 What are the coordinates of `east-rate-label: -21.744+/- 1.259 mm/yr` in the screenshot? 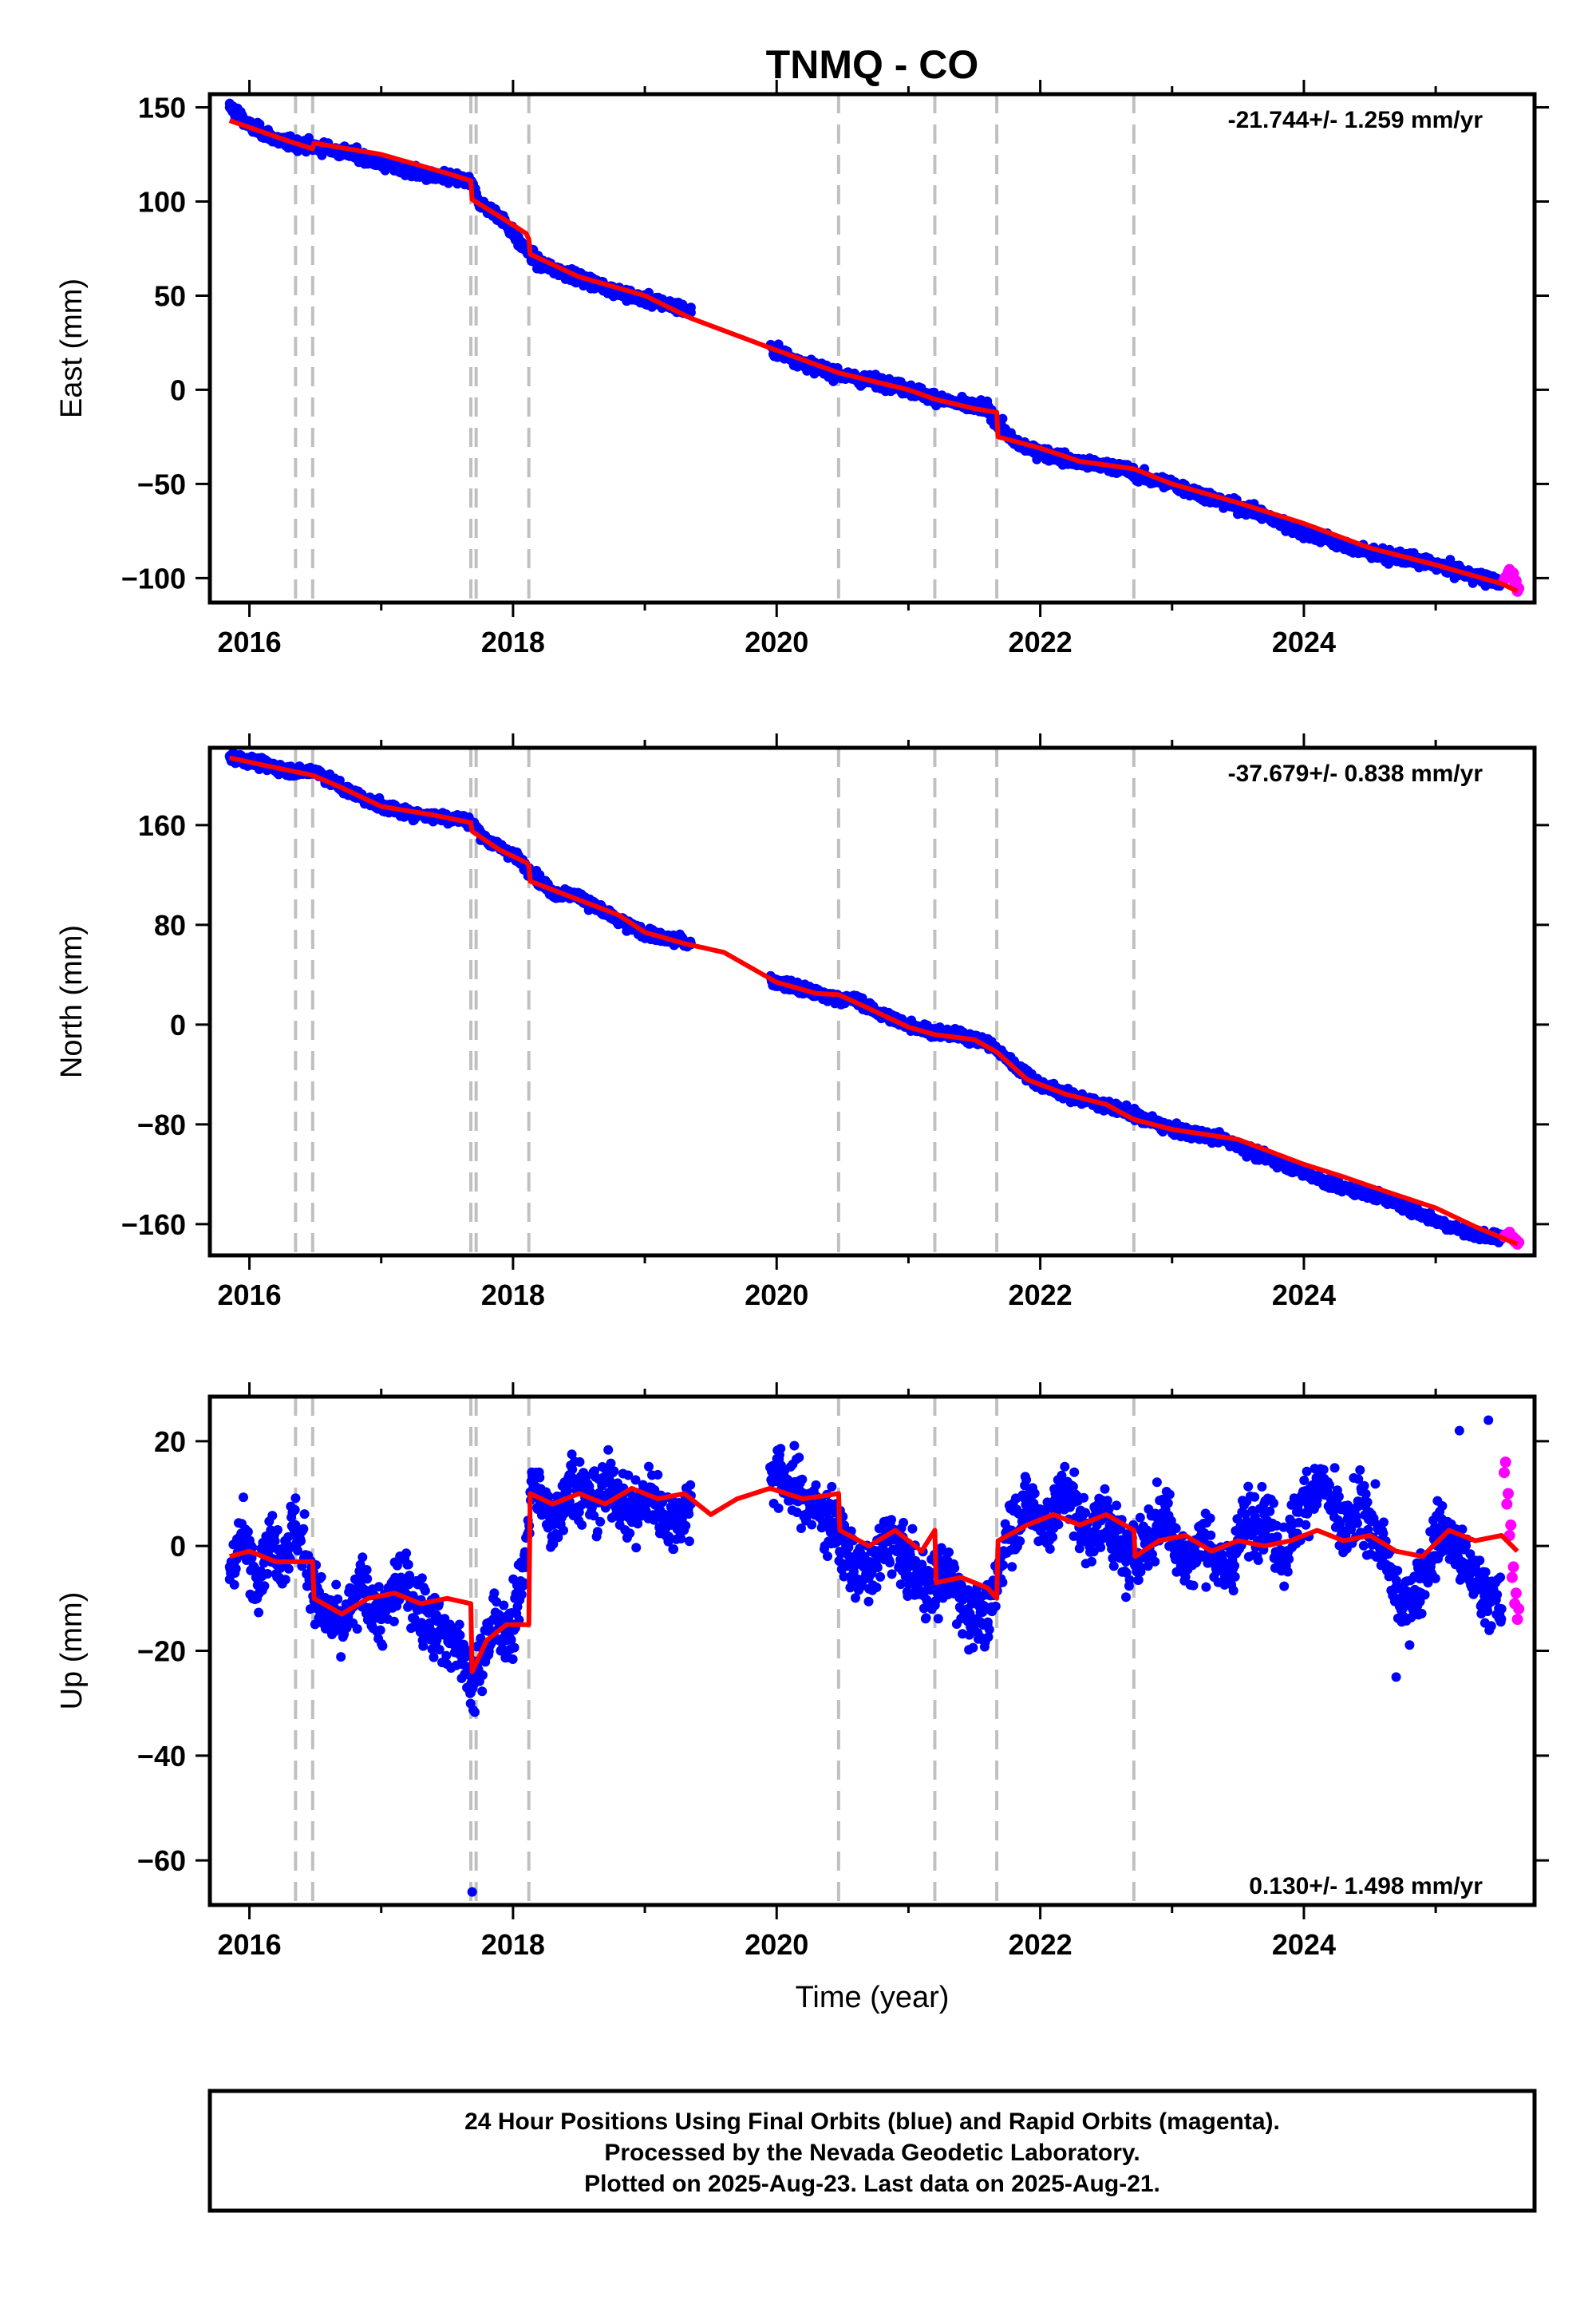 It's located at (1355, 120).